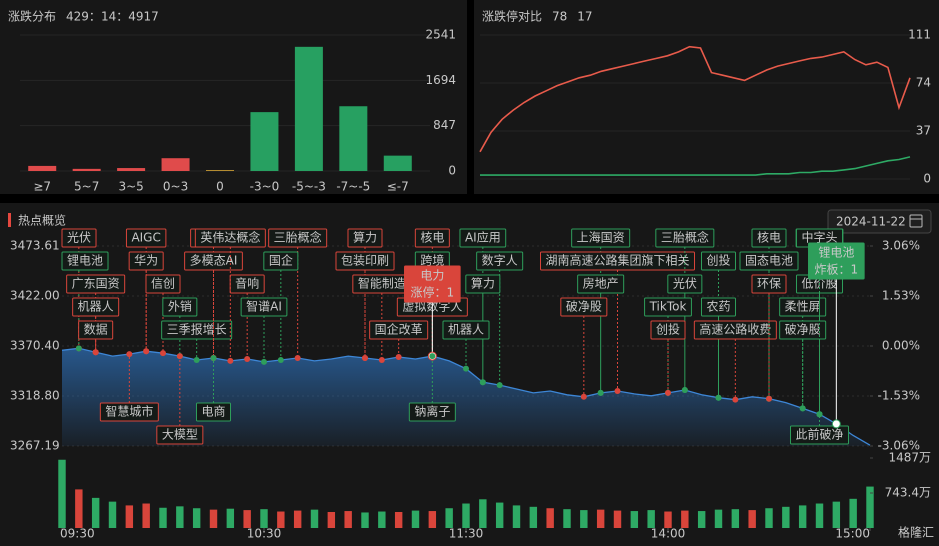 This screenshot has width=939, height=546. I want to click on summary-count: 78, so click(559, 17).